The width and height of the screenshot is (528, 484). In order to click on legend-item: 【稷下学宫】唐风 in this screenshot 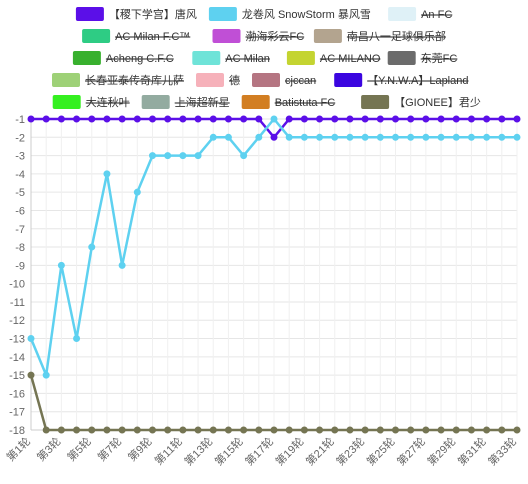, I will do `click(136, 14)`.